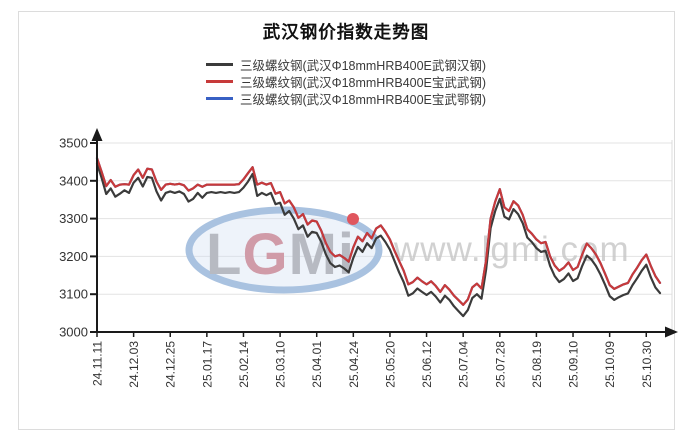  Describe the element at coordinates (244, 364) in the screenshot. I see `x-tick-label: 25.02.14` at that location.